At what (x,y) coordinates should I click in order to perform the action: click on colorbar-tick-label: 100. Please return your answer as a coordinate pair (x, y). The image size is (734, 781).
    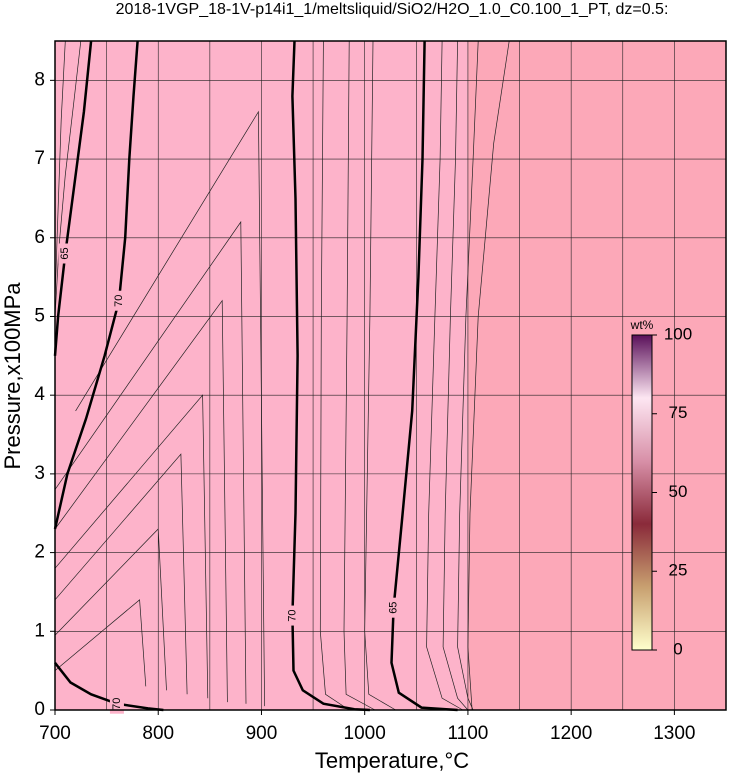
    Looking at the image, I should click on (678, 333).